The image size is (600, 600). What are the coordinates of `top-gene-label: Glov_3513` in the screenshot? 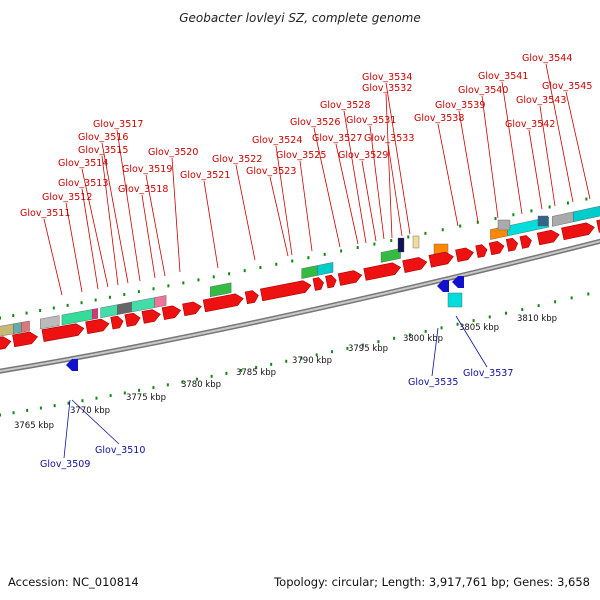 It's located at (83, 183).